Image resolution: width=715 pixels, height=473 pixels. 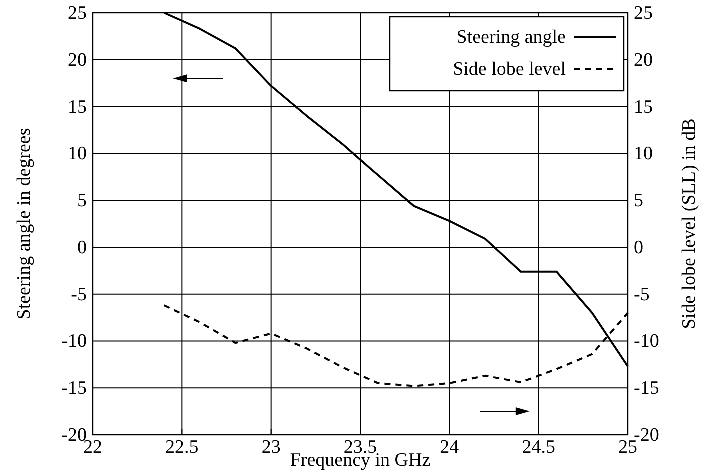 What do you see at coordinates (647, 389) in the screenshot?
I see `y2-tick-label: -15` at bounding box center [647, 389].